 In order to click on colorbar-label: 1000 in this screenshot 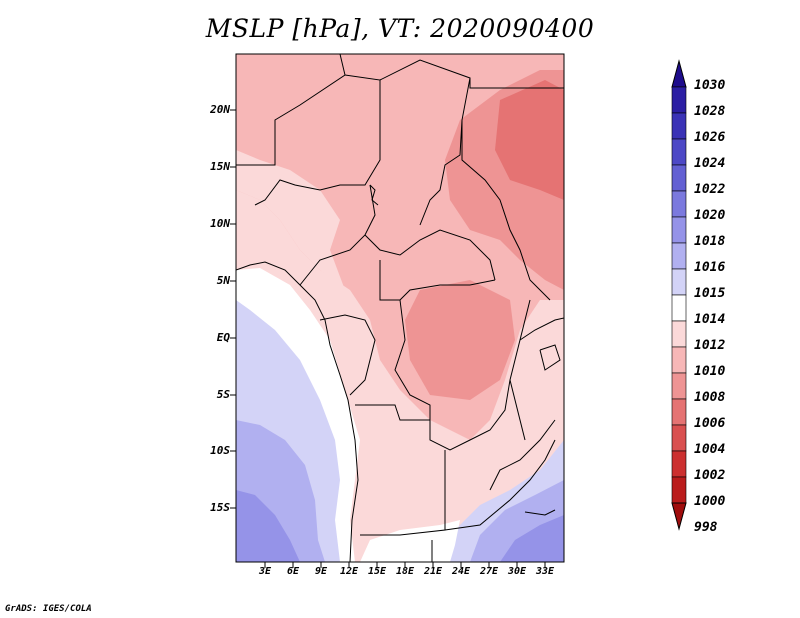, I will do `click(710, 501)`.